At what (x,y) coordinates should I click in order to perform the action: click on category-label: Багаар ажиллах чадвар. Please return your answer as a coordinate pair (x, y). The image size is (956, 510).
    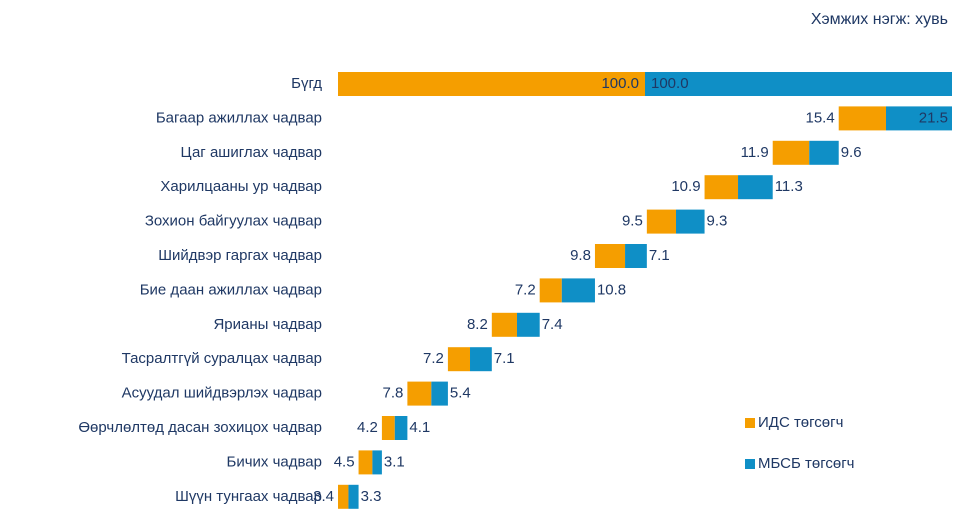
    Looking at the image, I should click on (239, 117).